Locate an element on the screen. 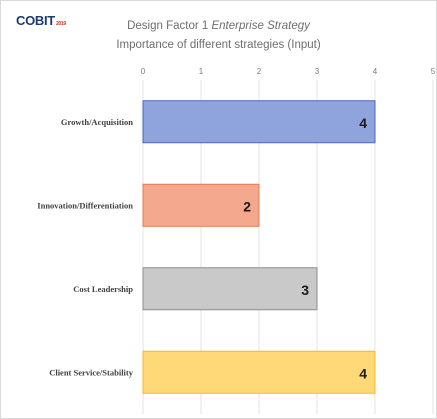  data-label: 3 is located at coordinates (305, 290).